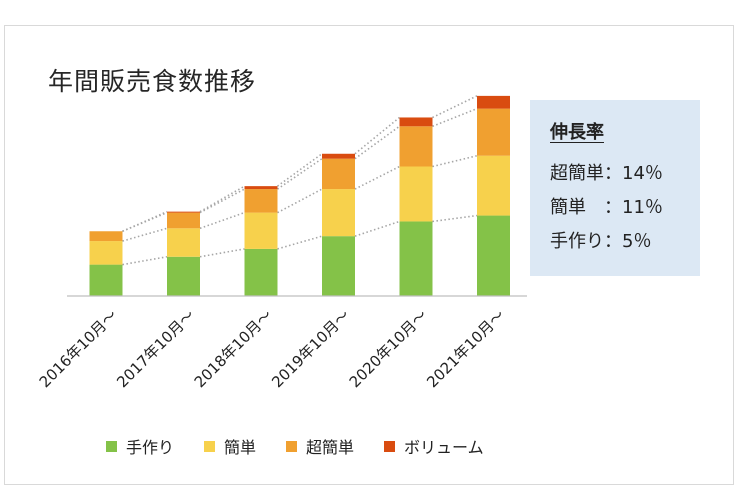 The height and width of the screenshot is (500, 738). What do you see at coordinates (310, 348) in the screenshot?
I see `x-tick-label-4: 2019年10月～` at bounding box center [310, 348].